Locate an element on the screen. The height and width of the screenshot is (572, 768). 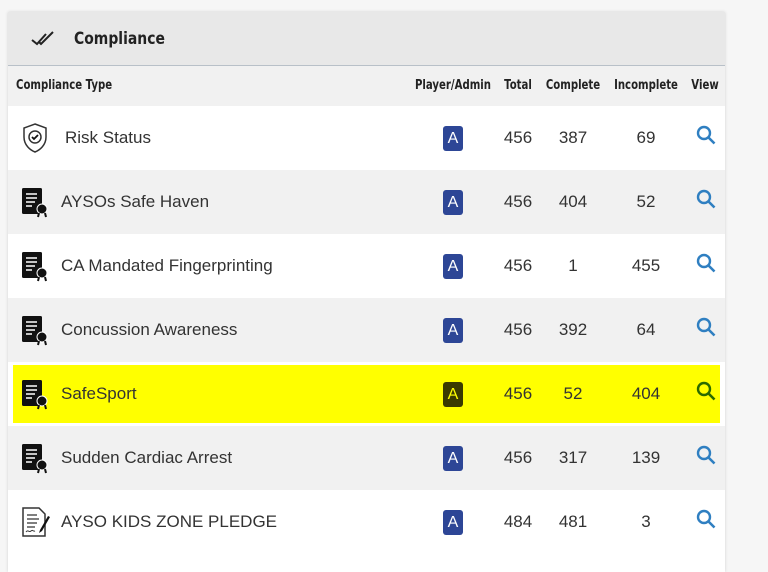
panel-title: Compliance is located at coordinates (119, 38).